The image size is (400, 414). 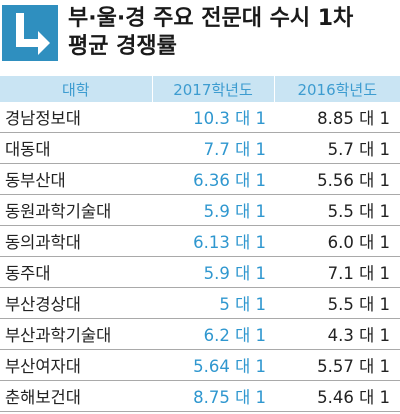 I want to click on table-row: 동의과학대 6.13 대 1 6.0 대 1, so click(x=200, y=241).